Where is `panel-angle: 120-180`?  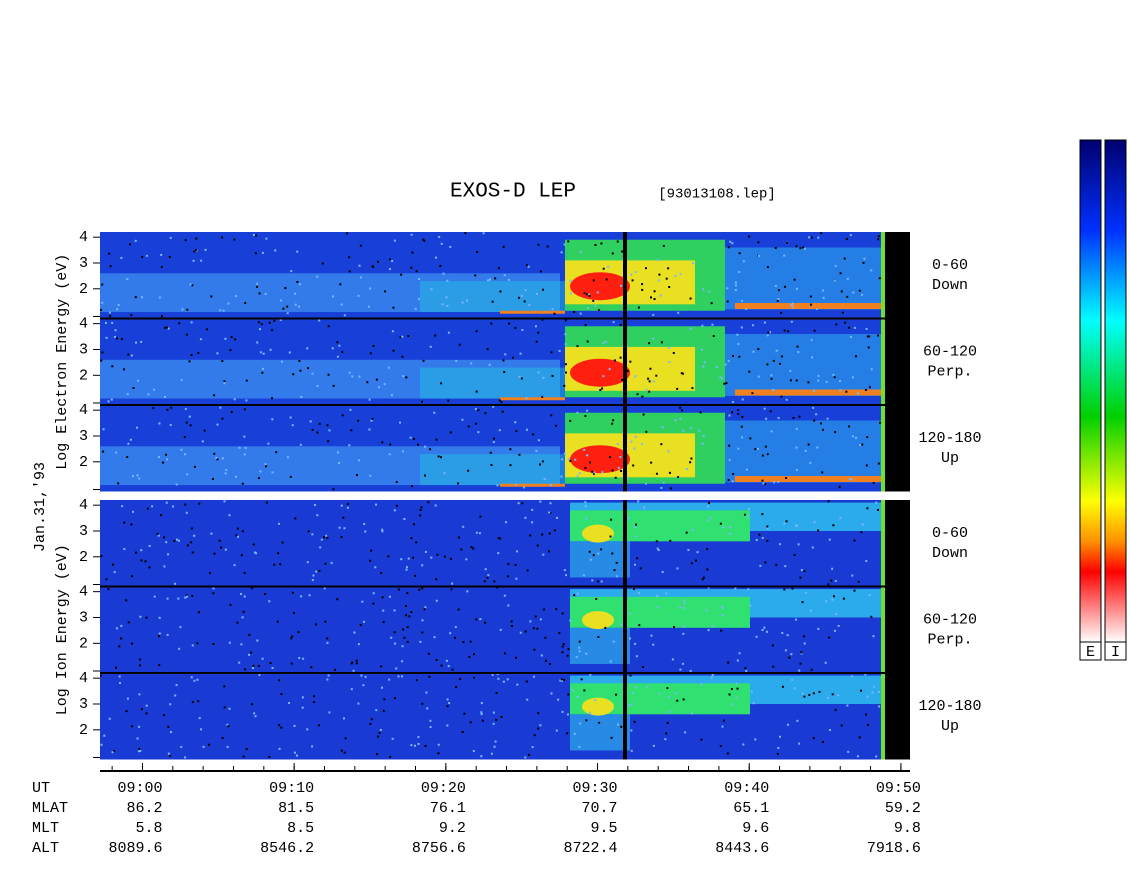
panel-angle: 120-180 is located at coordinates (949, 438).